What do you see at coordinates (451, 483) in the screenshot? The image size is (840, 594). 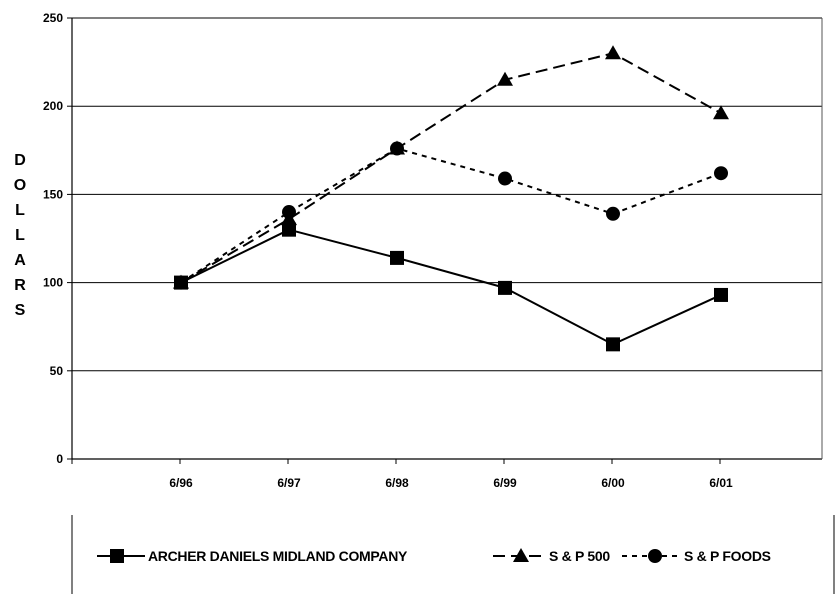 I see `x-tick-labels: 6/96 6/97 6/98 6/99 6/00 6/01` at bounding box center [451, 483].